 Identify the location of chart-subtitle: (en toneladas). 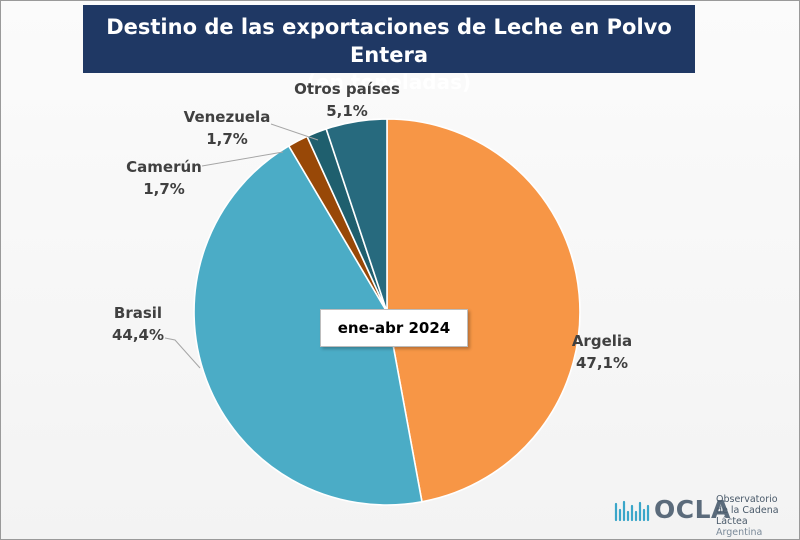
(389, 82).